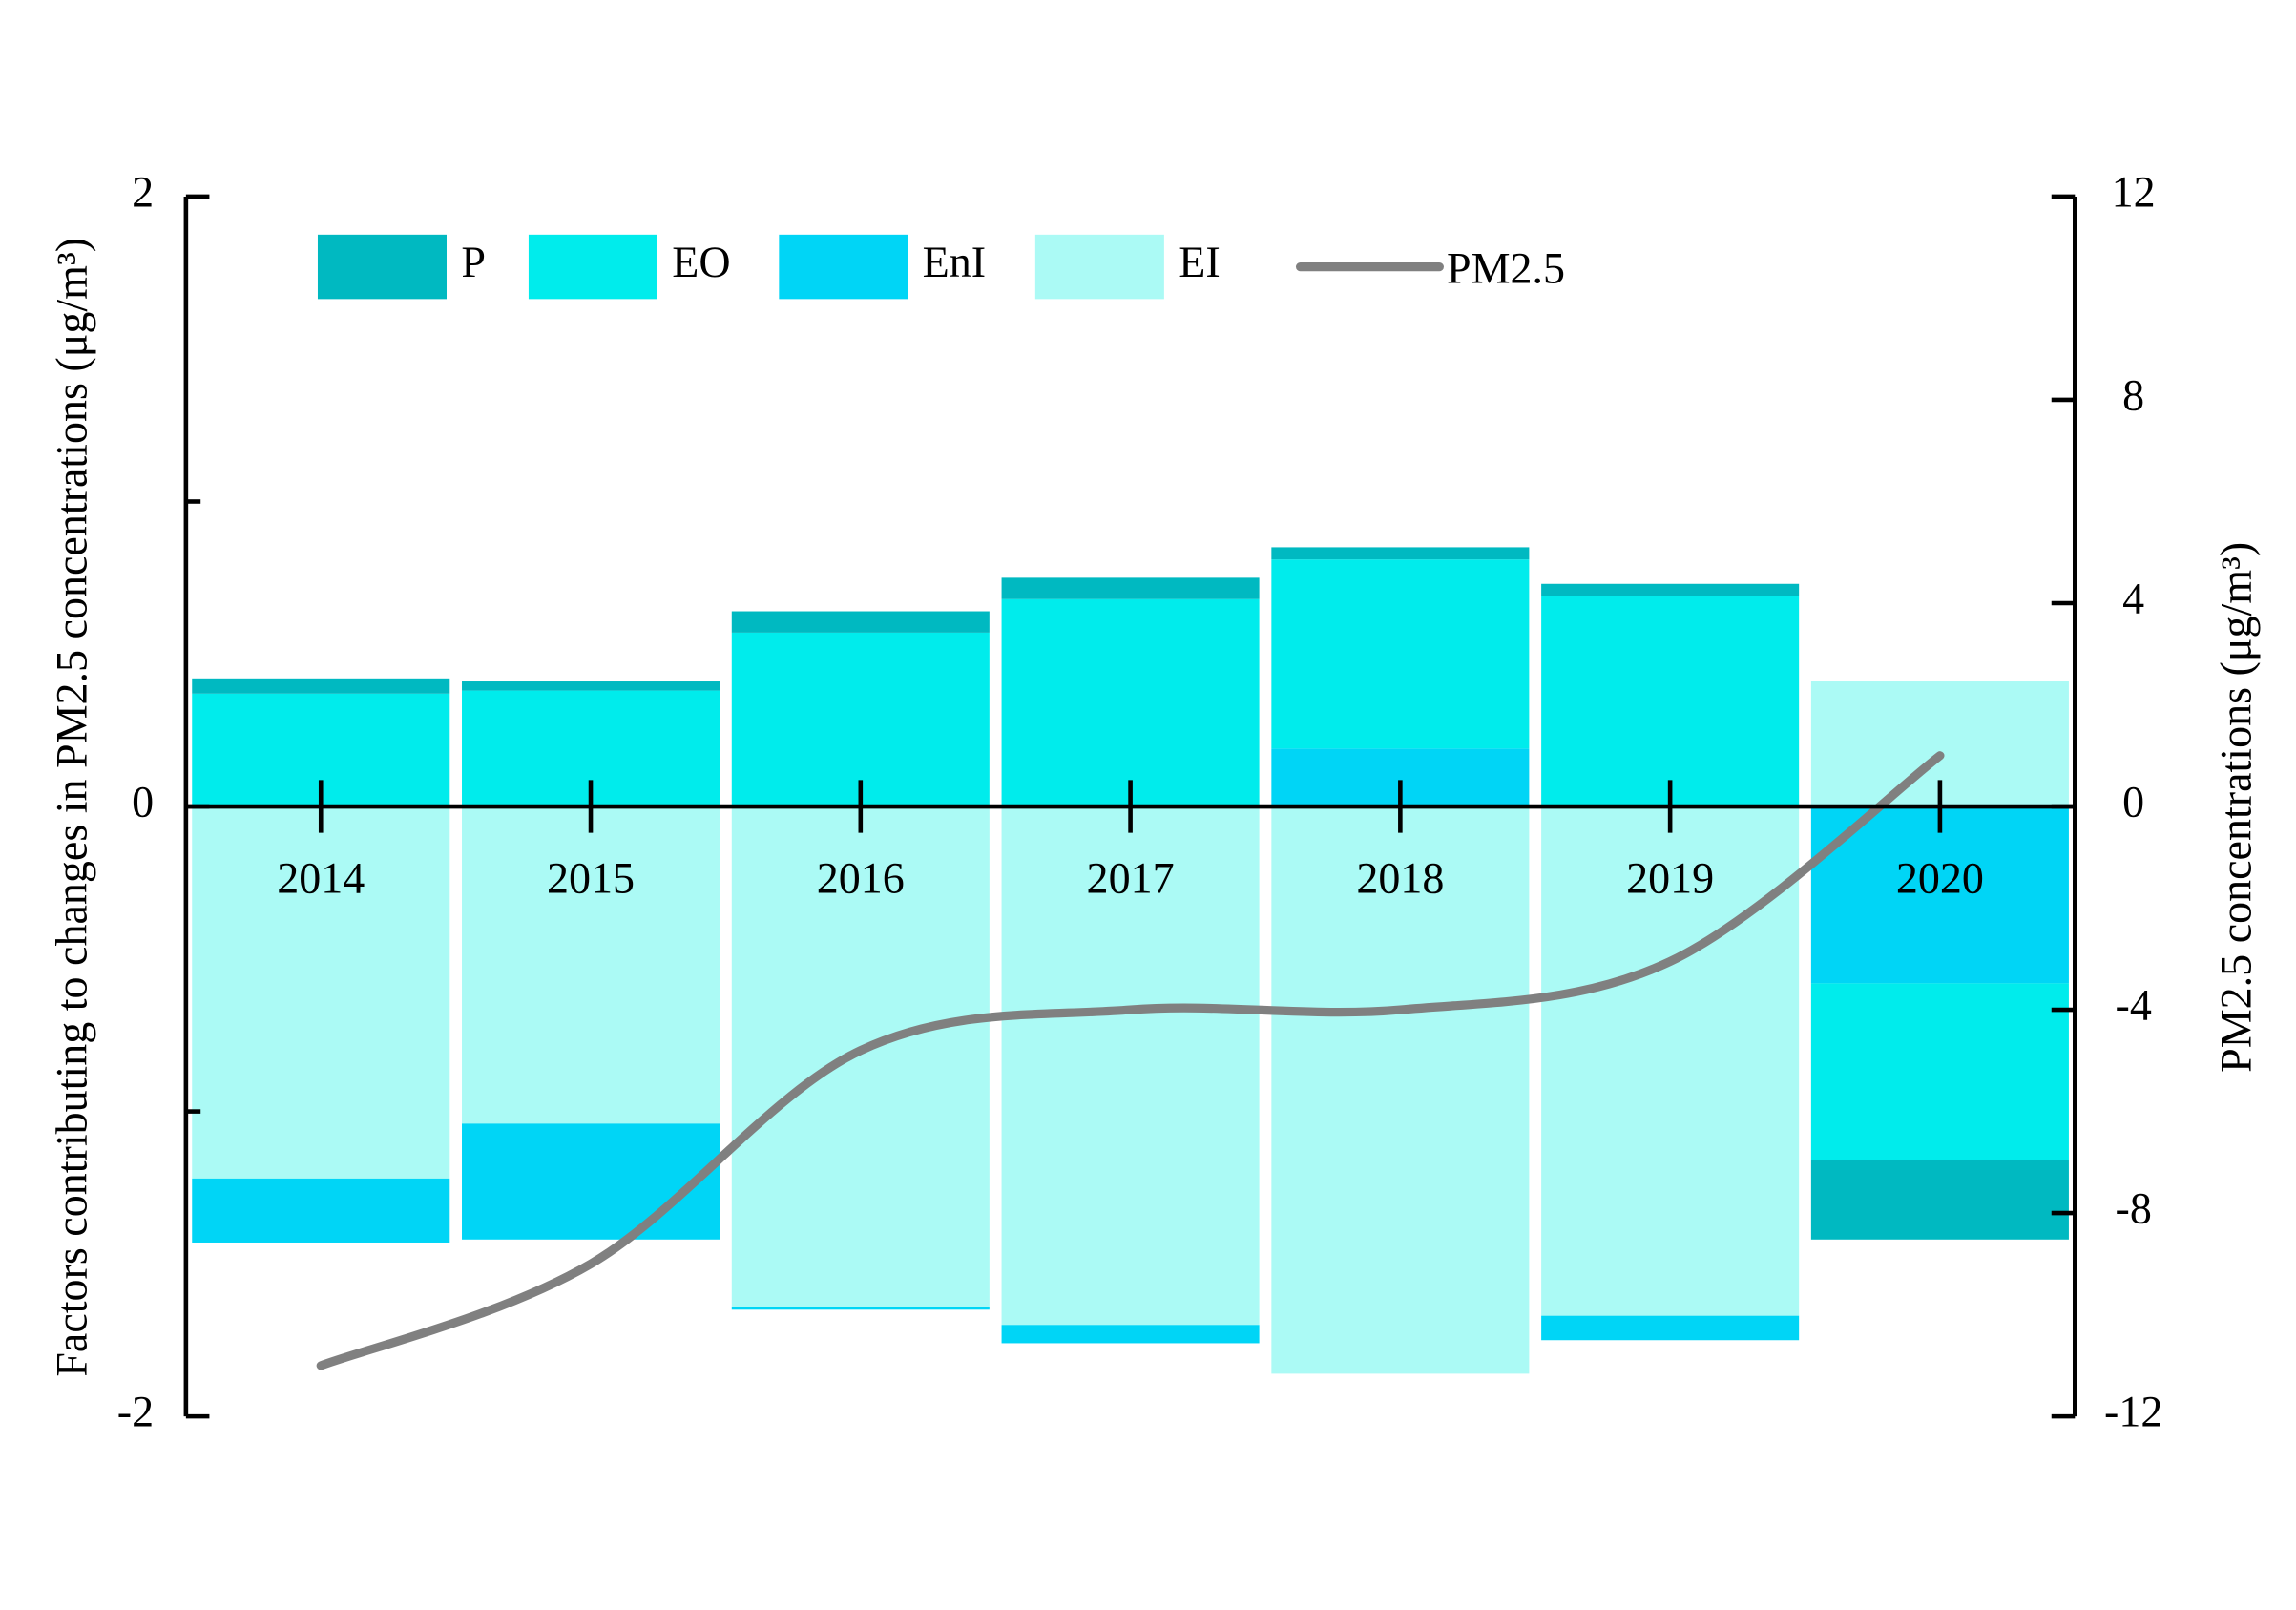 This screenshot has width=2296, height=1610. I want to click on y2-tick-label: 0, so click(2133, 802).